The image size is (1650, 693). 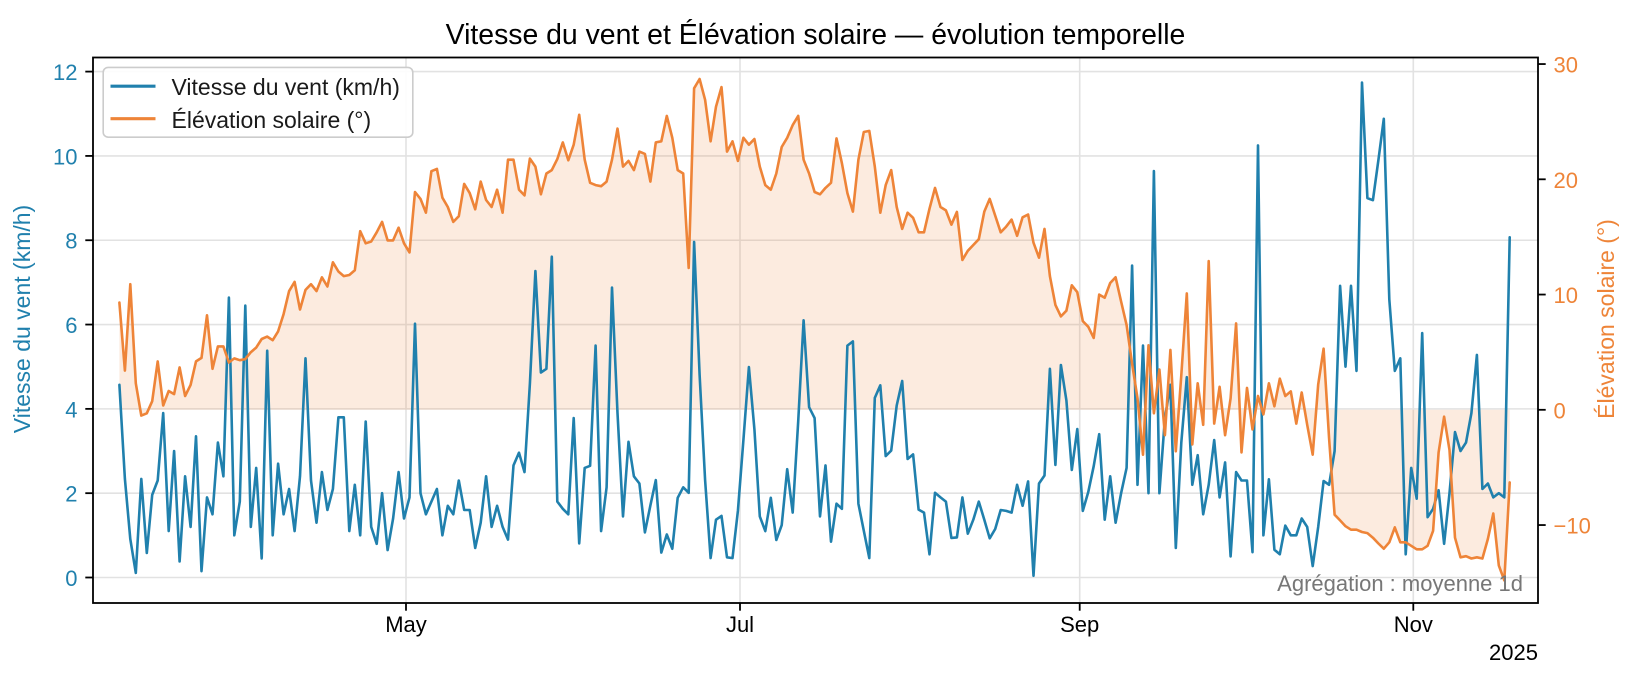 What do you see at coordinates (1572, 526) in the screenshot?
I see `svg-text: −10` at bounding box center [1572, 526].